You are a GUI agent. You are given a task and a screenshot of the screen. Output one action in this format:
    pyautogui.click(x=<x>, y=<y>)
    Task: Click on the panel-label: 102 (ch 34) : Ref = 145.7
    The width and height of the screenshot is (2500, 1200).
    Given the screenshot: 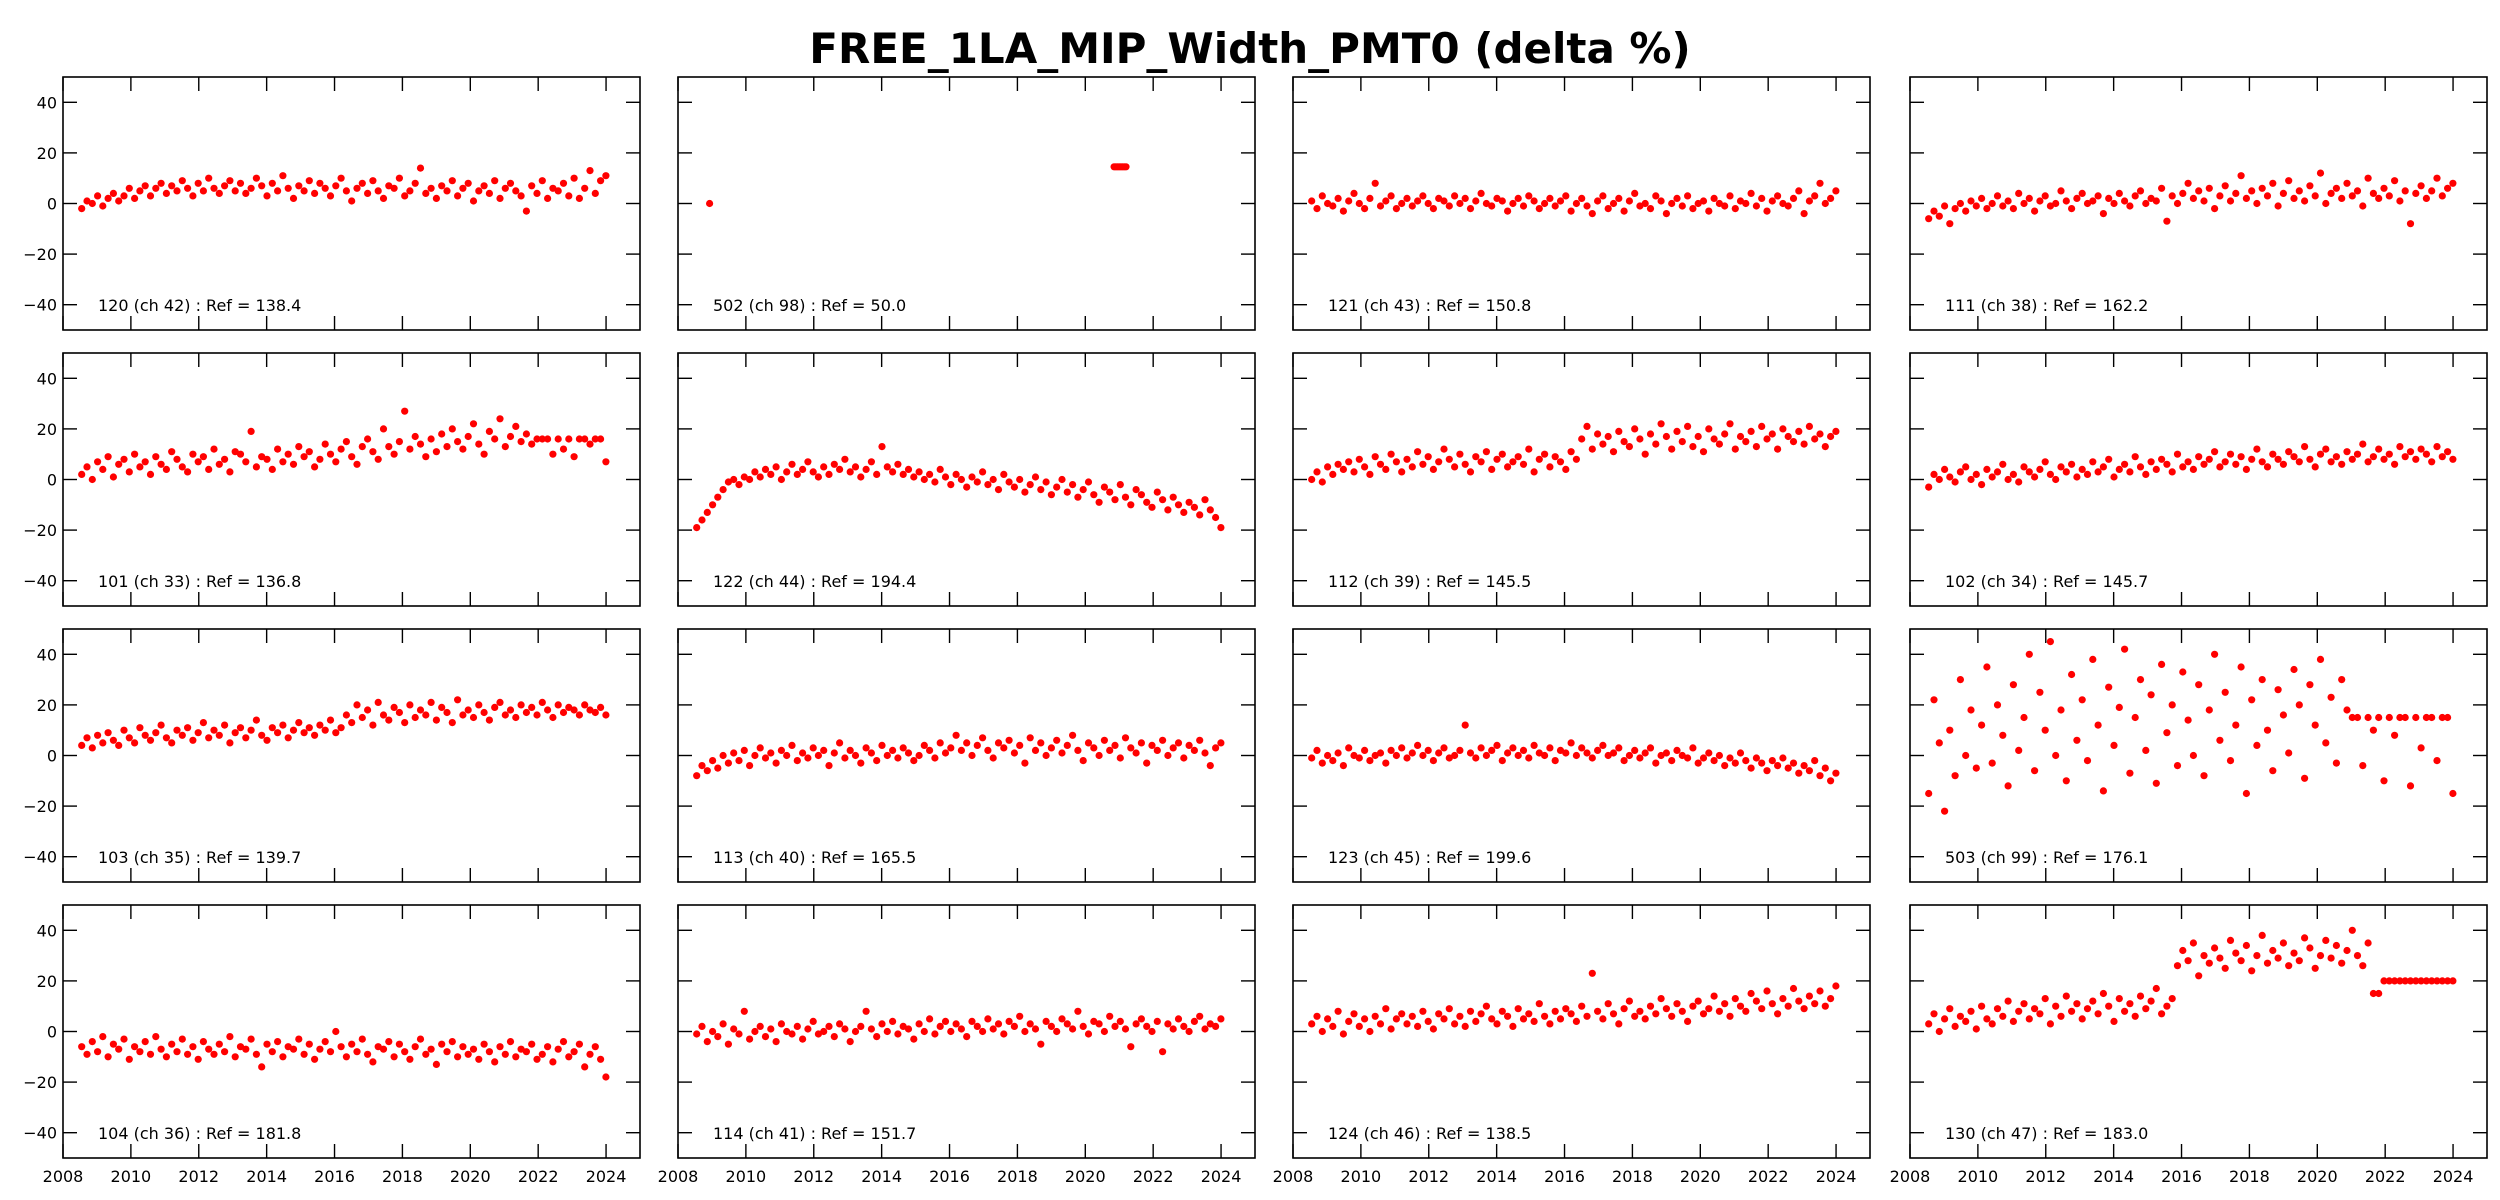 What is the action you would take?
    pyautogui.click(x=2046, y=581)
    